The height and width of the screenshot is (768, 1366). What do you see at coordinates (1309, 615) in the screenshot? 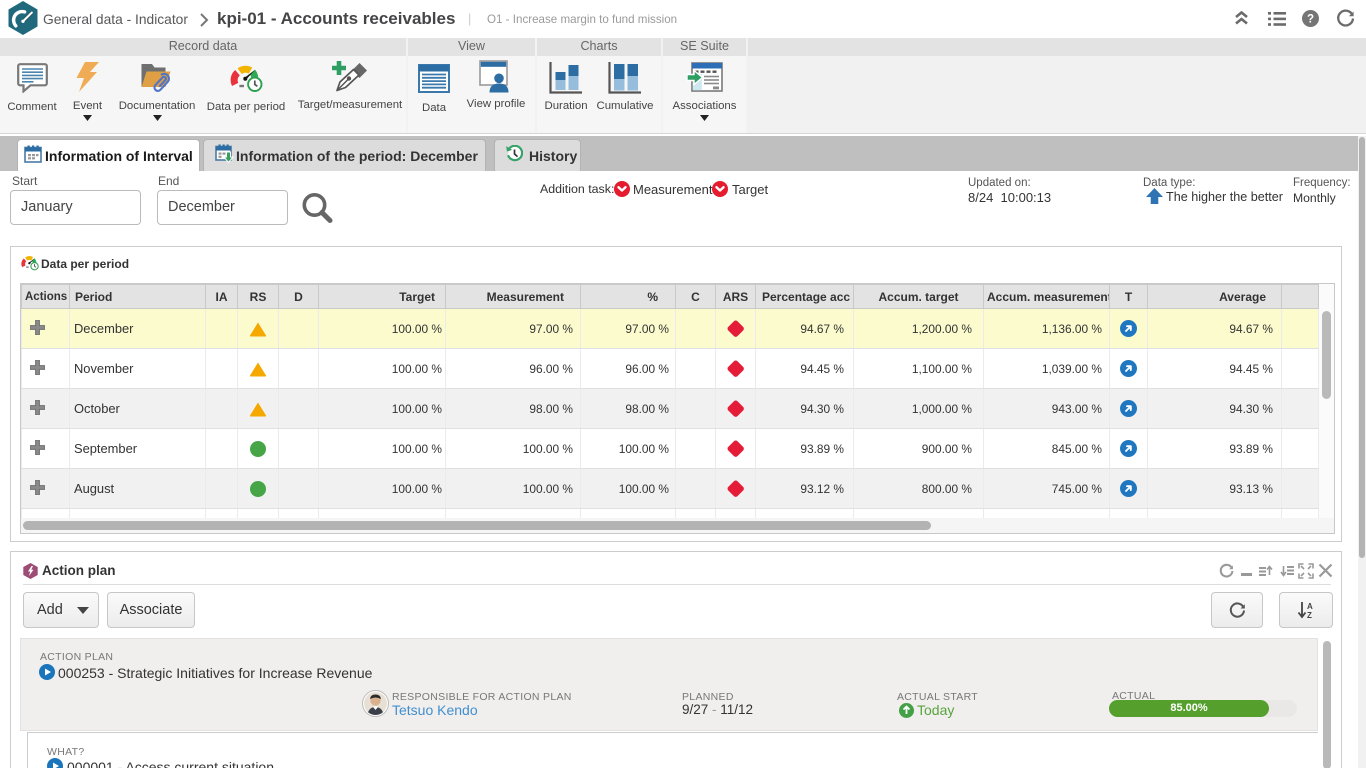
I see `svg-text: Z` at bounding box center [1309, 615].